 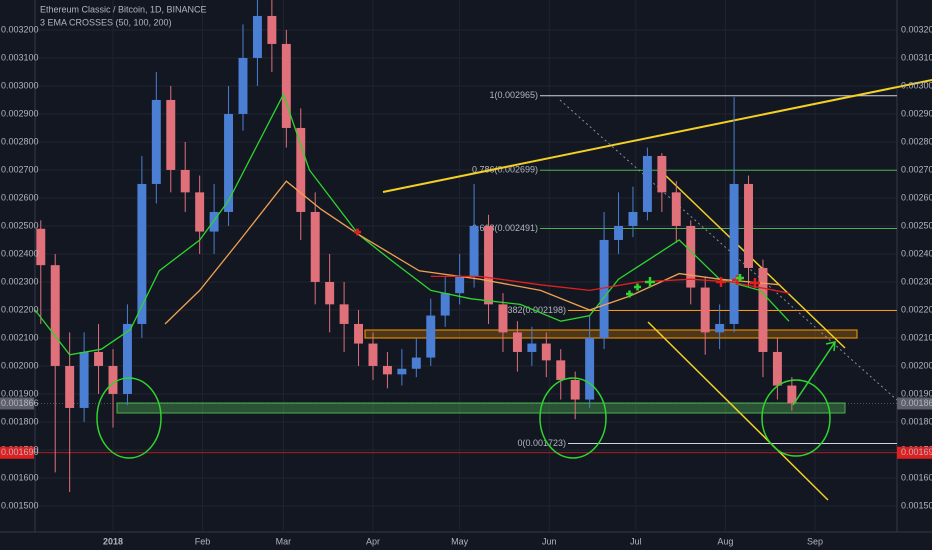 I want to click on y-tick-label: 0.003100, so click(x=916, y=57).